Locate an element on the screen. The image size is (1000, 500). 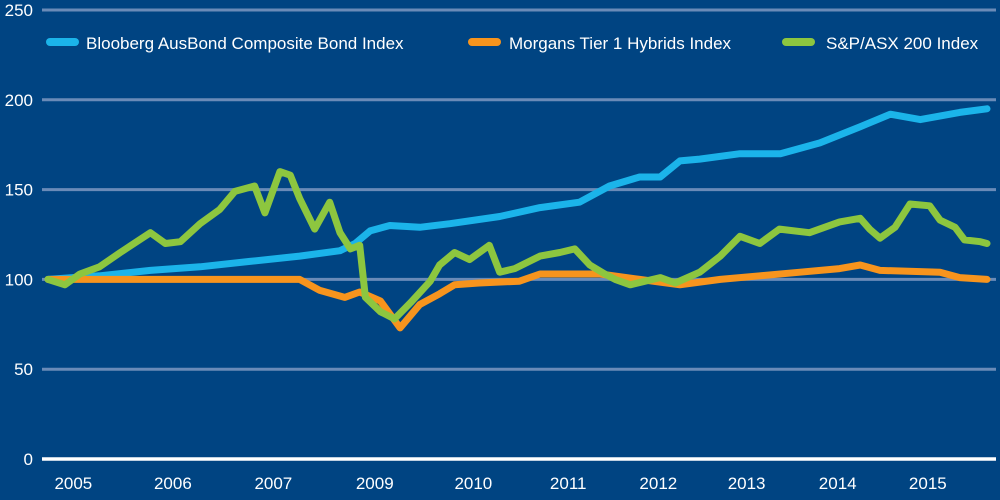
series-line-hybrids is located at coordinates (517, 296).